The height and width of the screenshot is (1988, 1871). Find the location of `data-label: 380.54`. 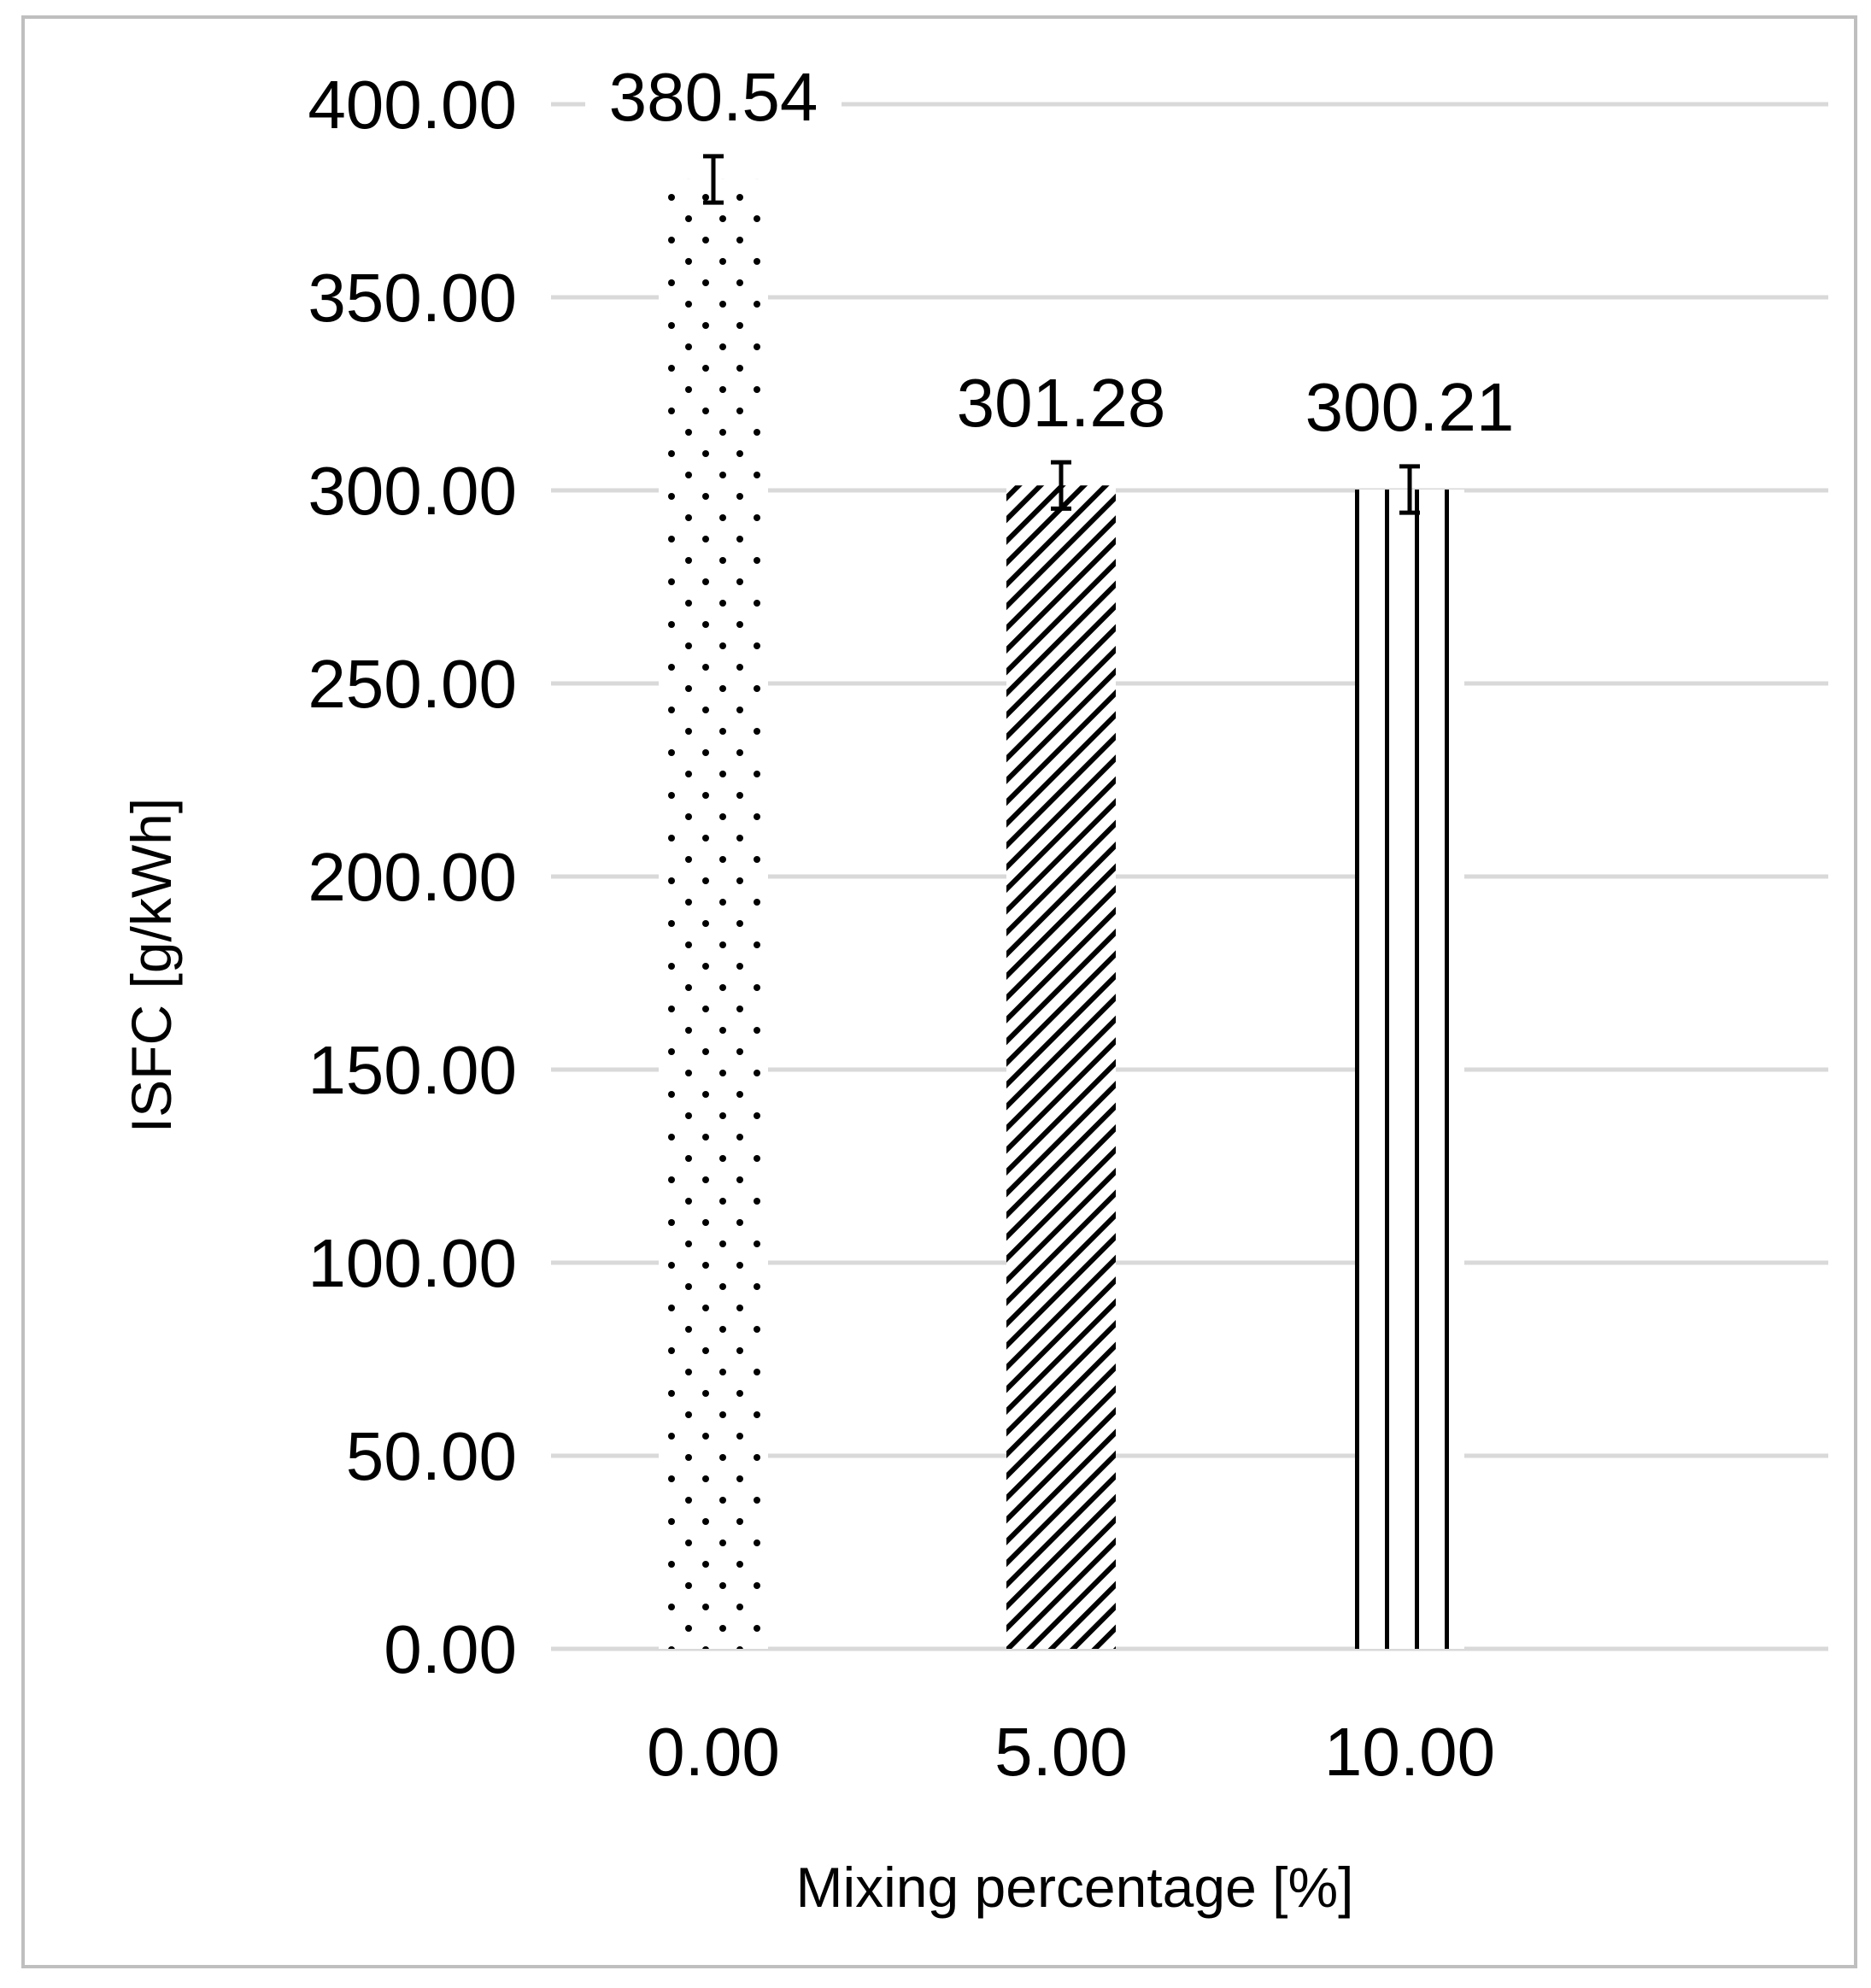

data-label: 380.54 is located at coordinates (714, 97).